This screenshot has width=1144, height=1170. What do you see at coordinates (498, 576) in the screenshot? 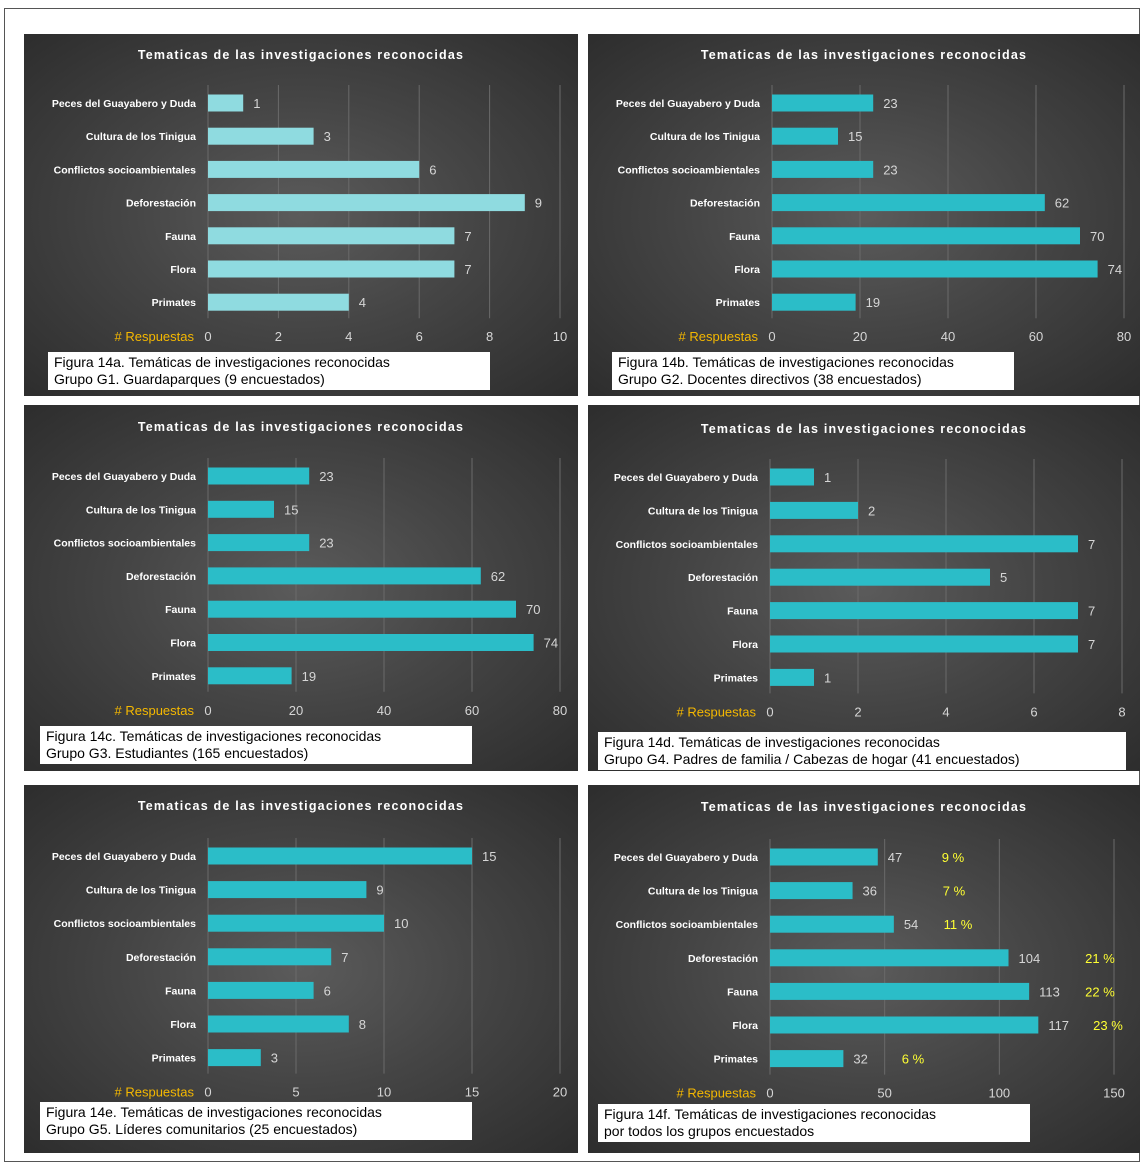
I see `data-label: 62` at bounding box center [498, 576].